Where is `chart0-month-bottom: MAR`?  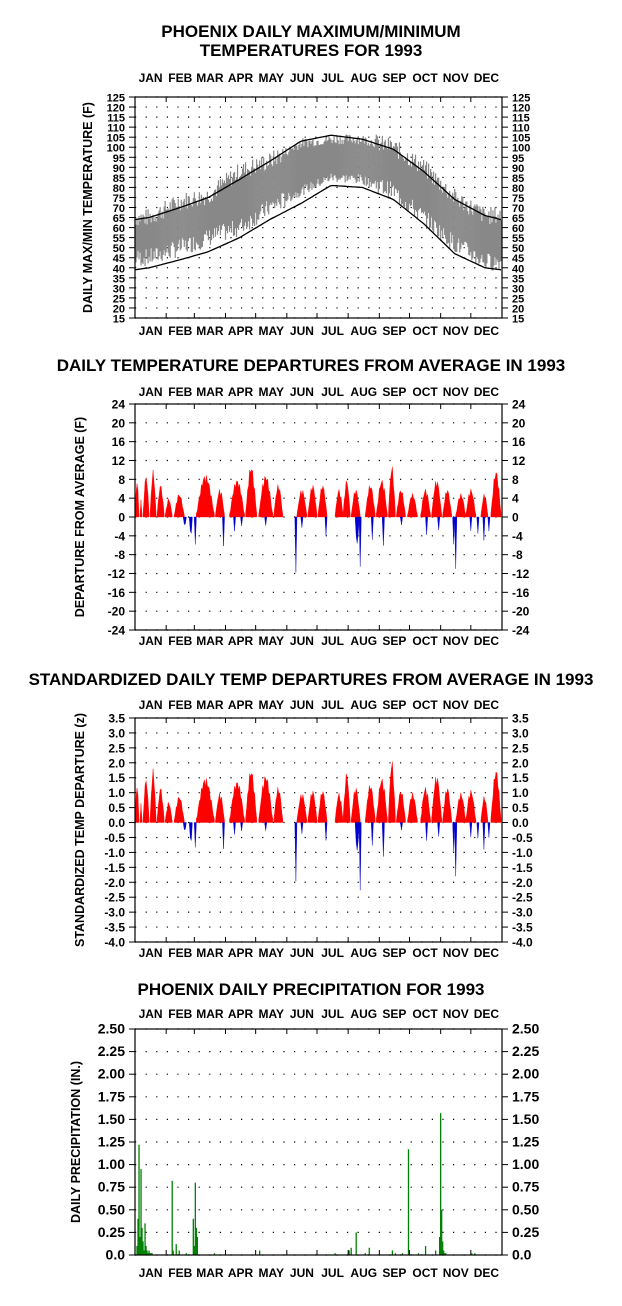 chart0-month-bottom: MAR is located at coordinates (210, 331).